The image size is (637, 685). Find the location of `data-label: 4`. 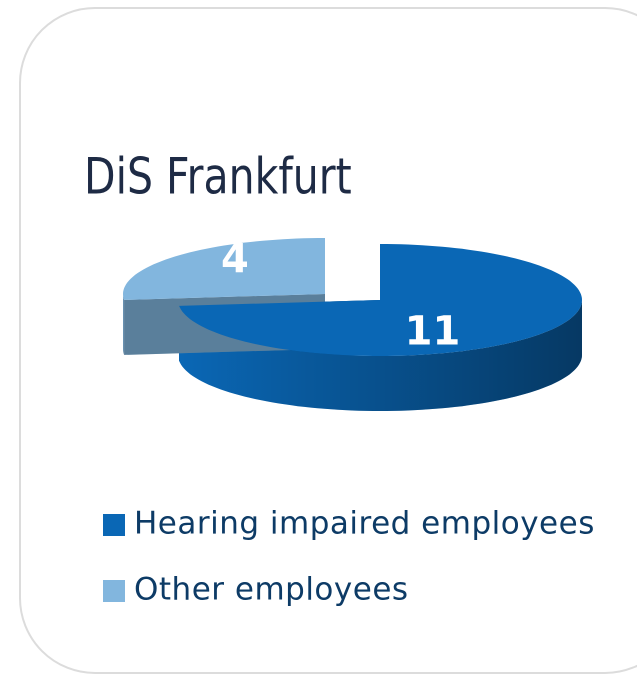

data-label: 4 is located at coordinates (235, 260).